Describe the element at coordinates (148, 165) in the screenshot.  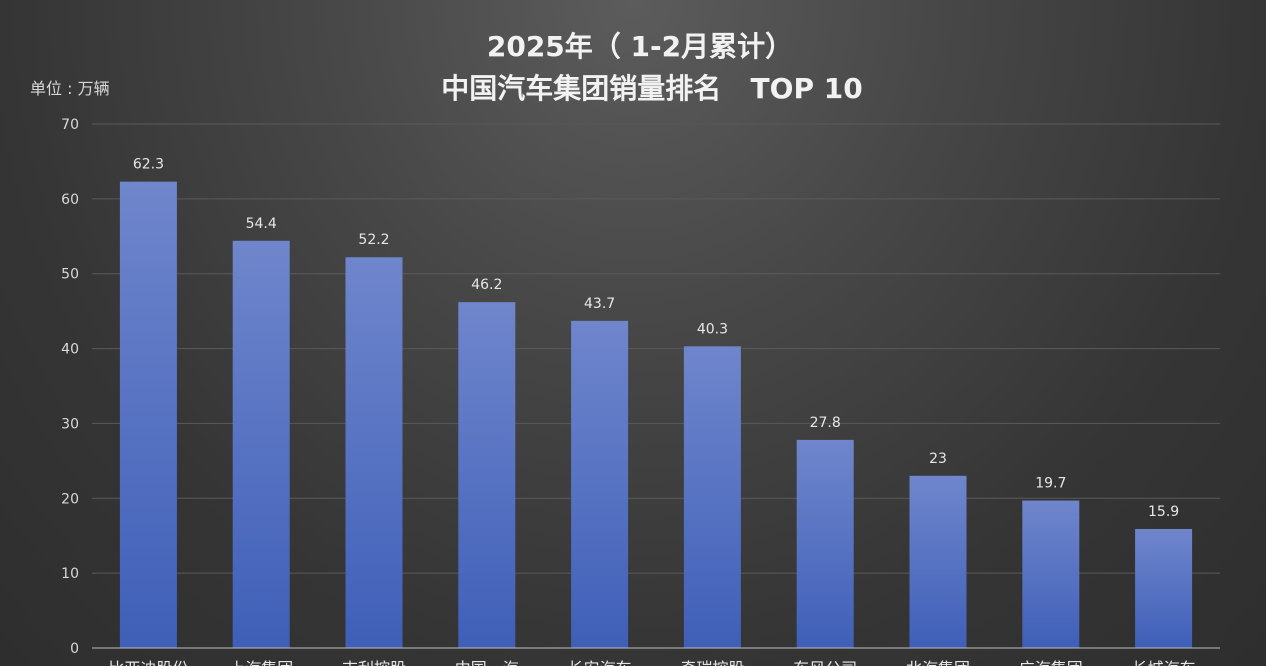
I see `data-label: 62.3` at that location.